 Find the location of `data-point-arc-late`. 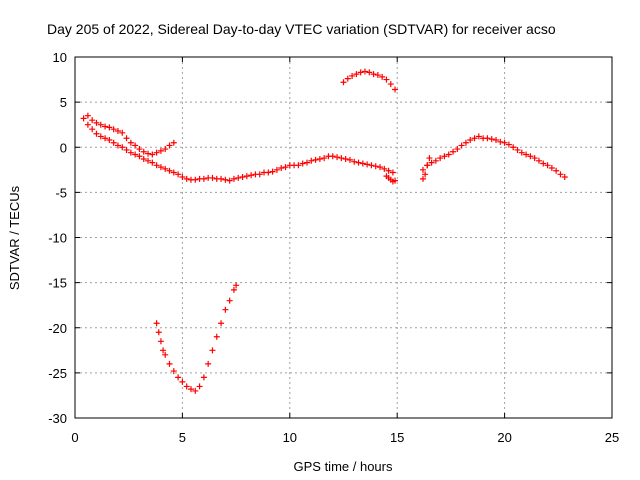

data-point-arc-late is located at coordinates (395, 180).